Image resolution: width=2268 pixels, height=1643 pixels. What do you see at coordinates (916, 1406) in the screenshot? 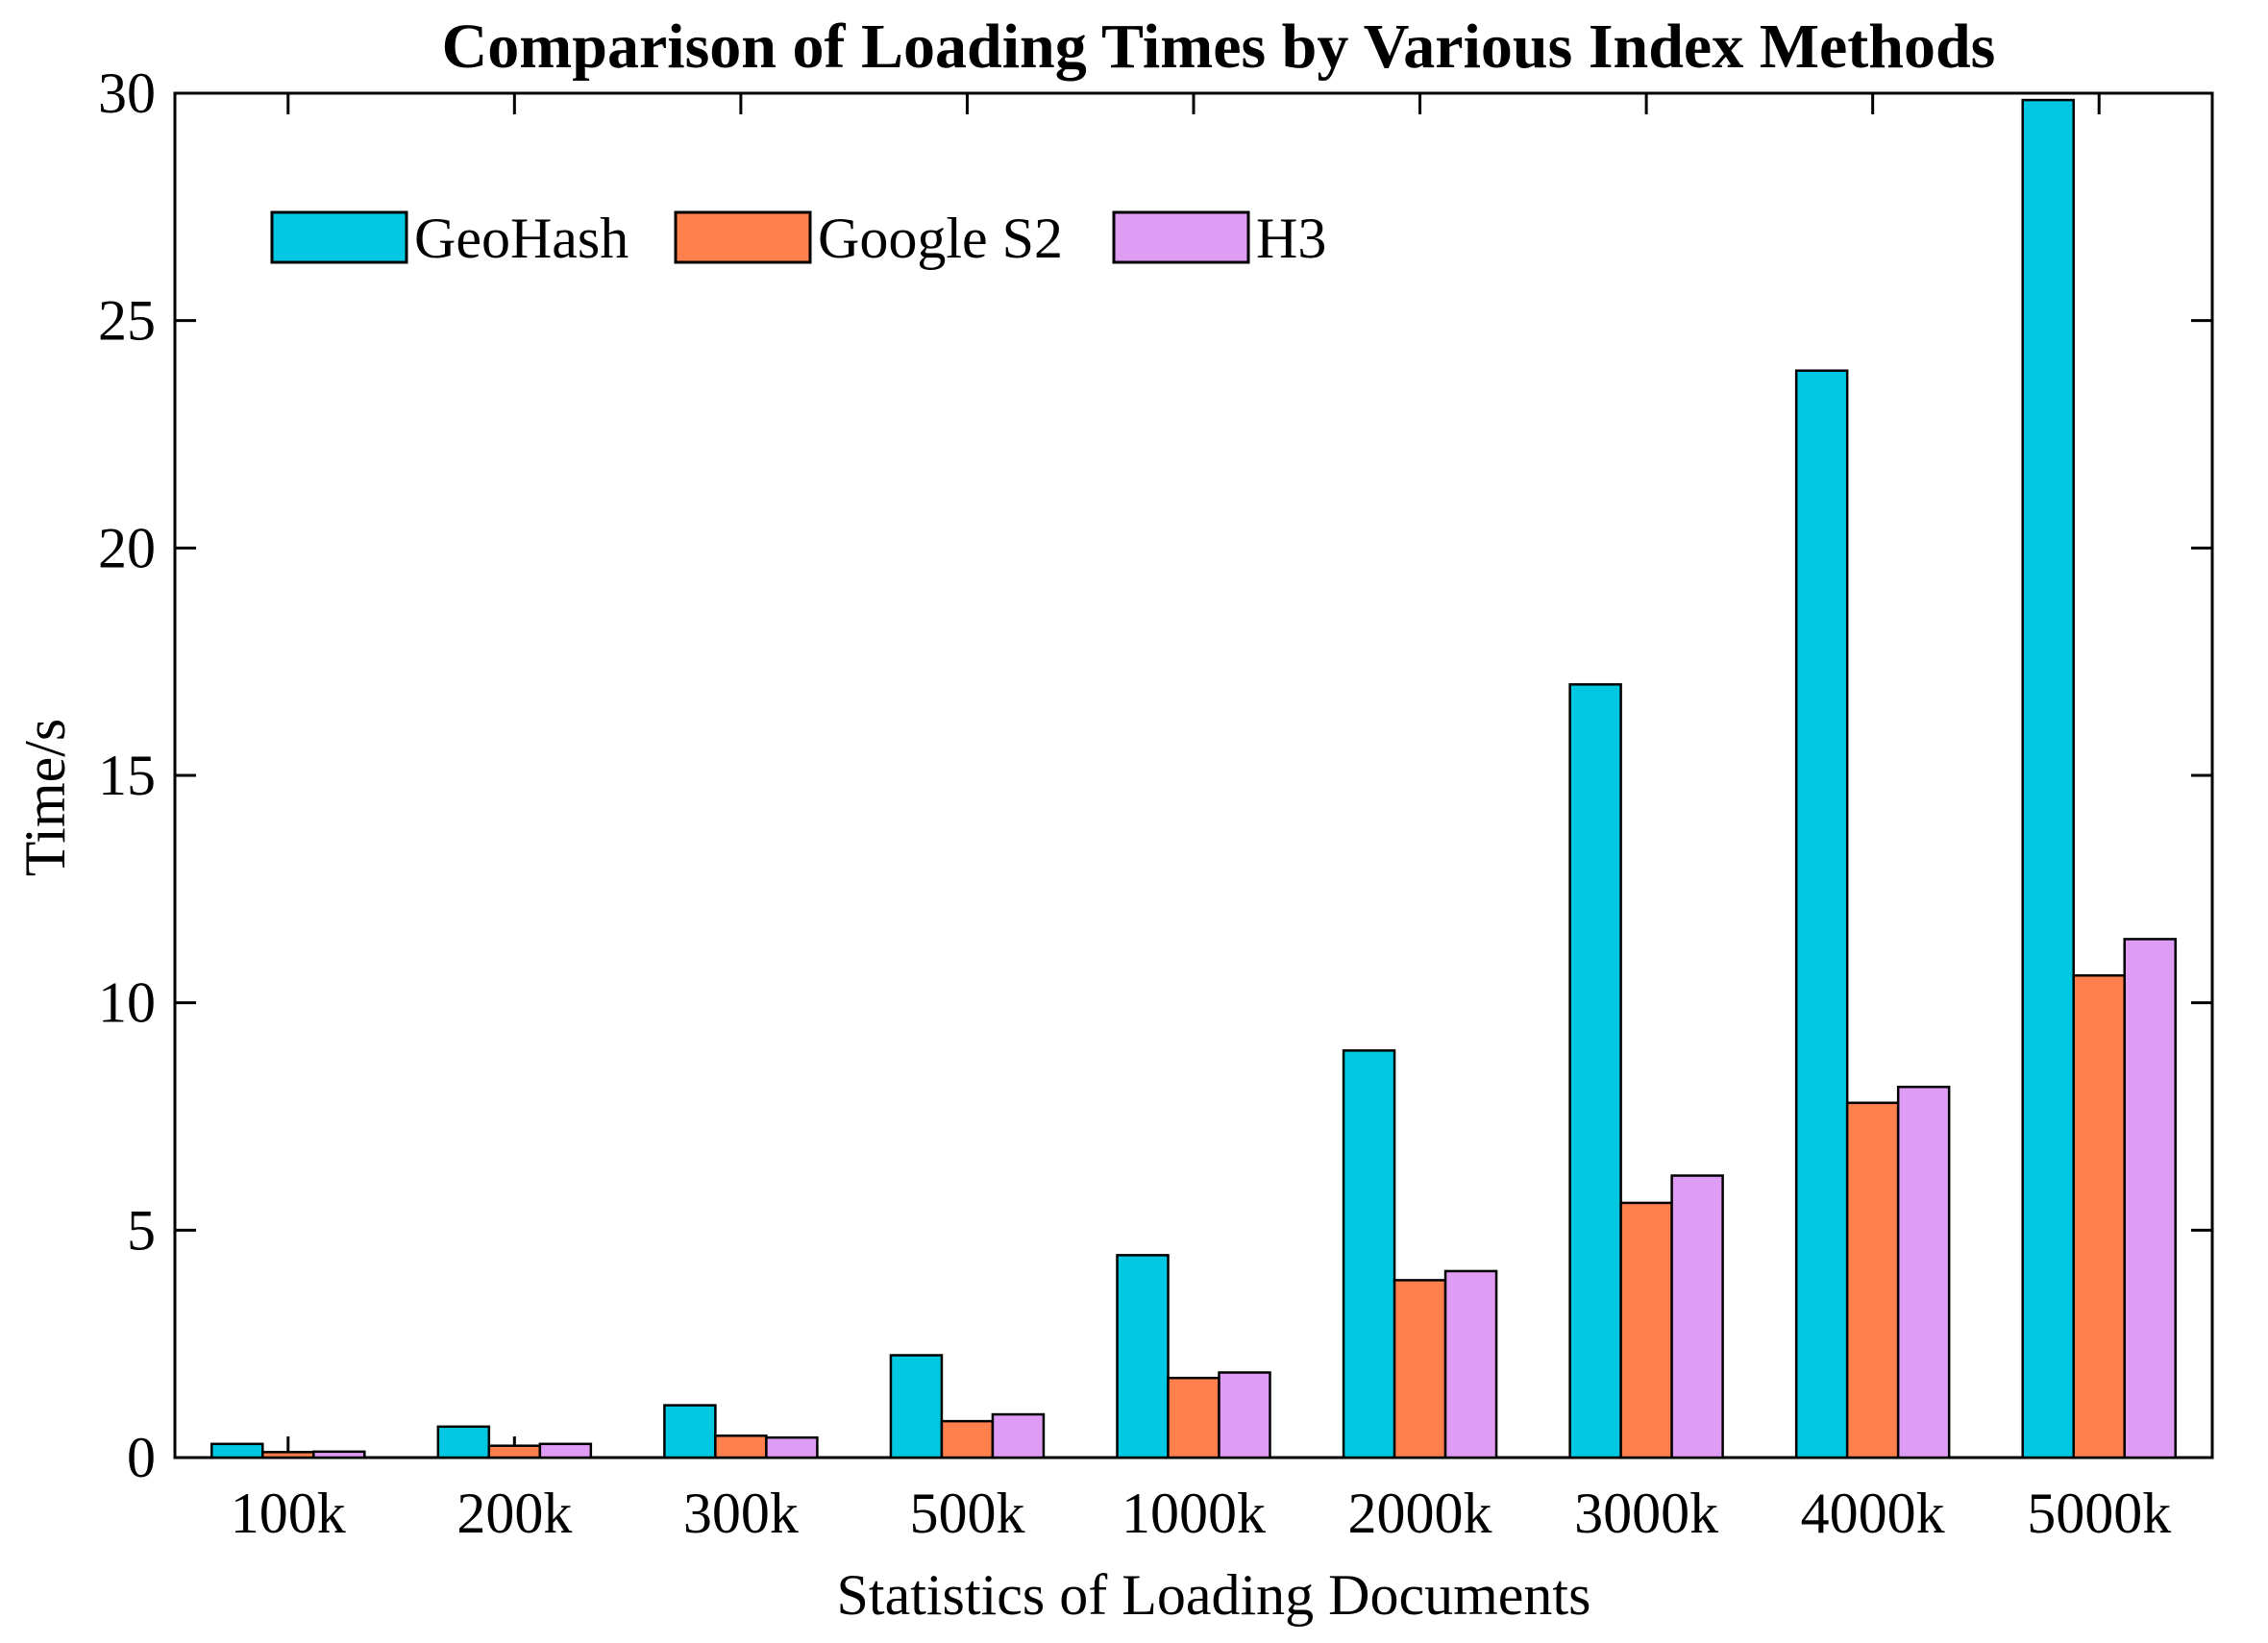
I see `bar-geohash-500k` at bounding box center [916, 1406].